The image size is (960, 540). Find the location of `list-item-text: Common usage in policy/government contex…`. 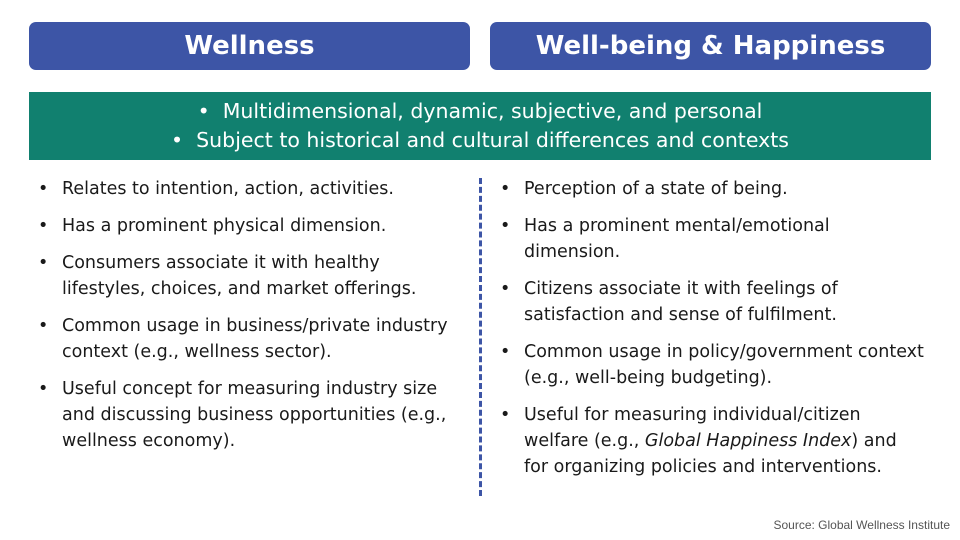

list-item-text: Common usage in policy/government contex… is located at coordinates (724, 365).